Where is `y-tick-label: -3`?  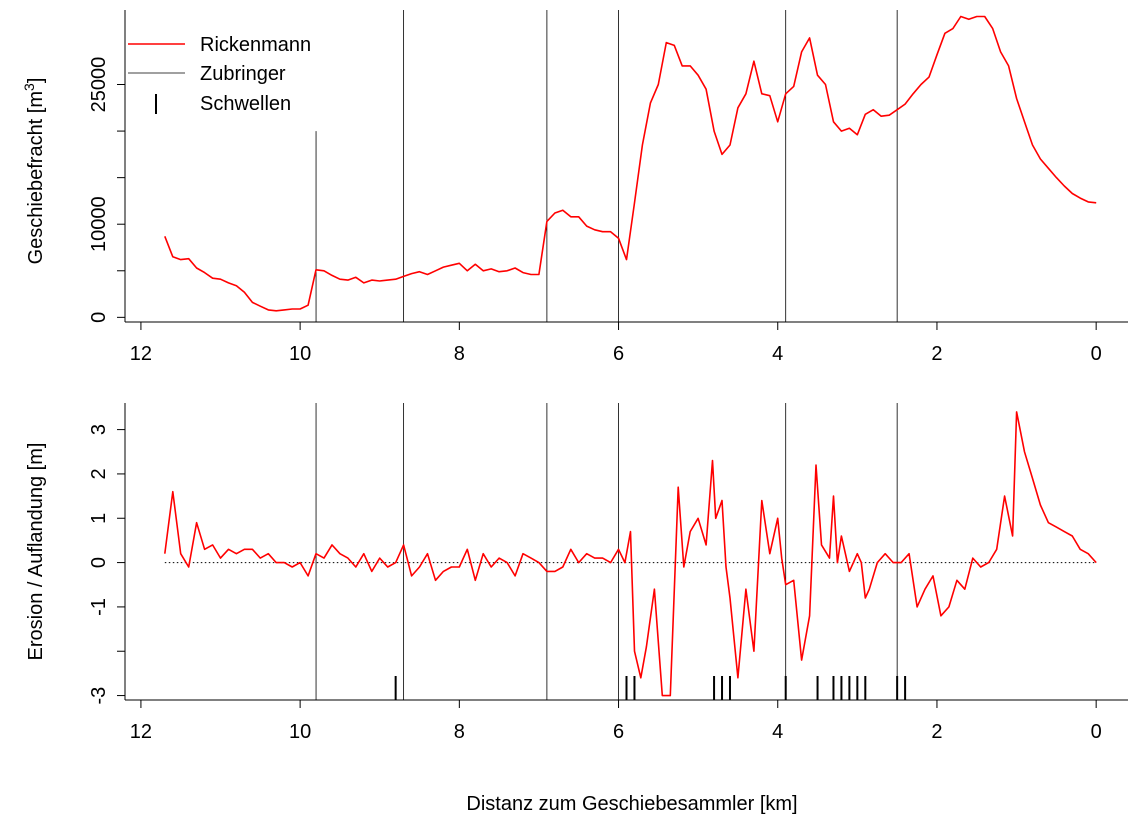 y-tick-label: -3 is located at coordinates (99, 696).